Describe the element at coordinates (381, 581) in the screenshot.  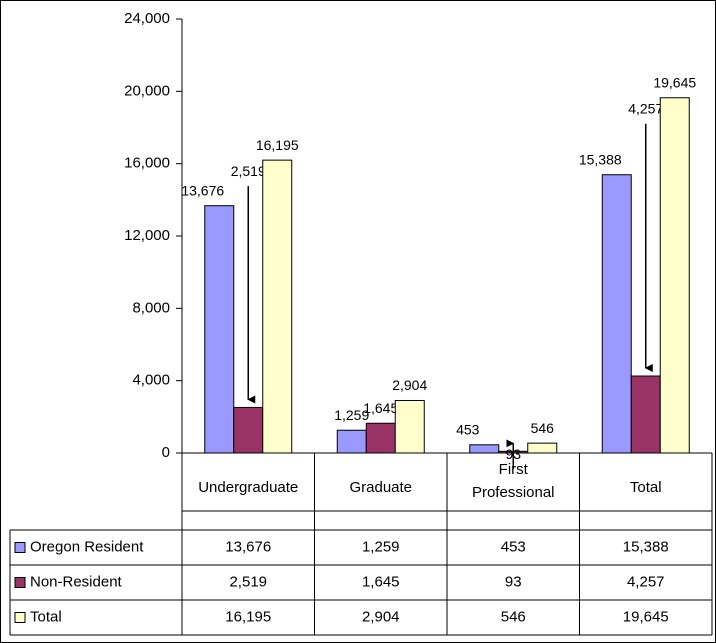
I see `table-cell: 1,645` at that location.